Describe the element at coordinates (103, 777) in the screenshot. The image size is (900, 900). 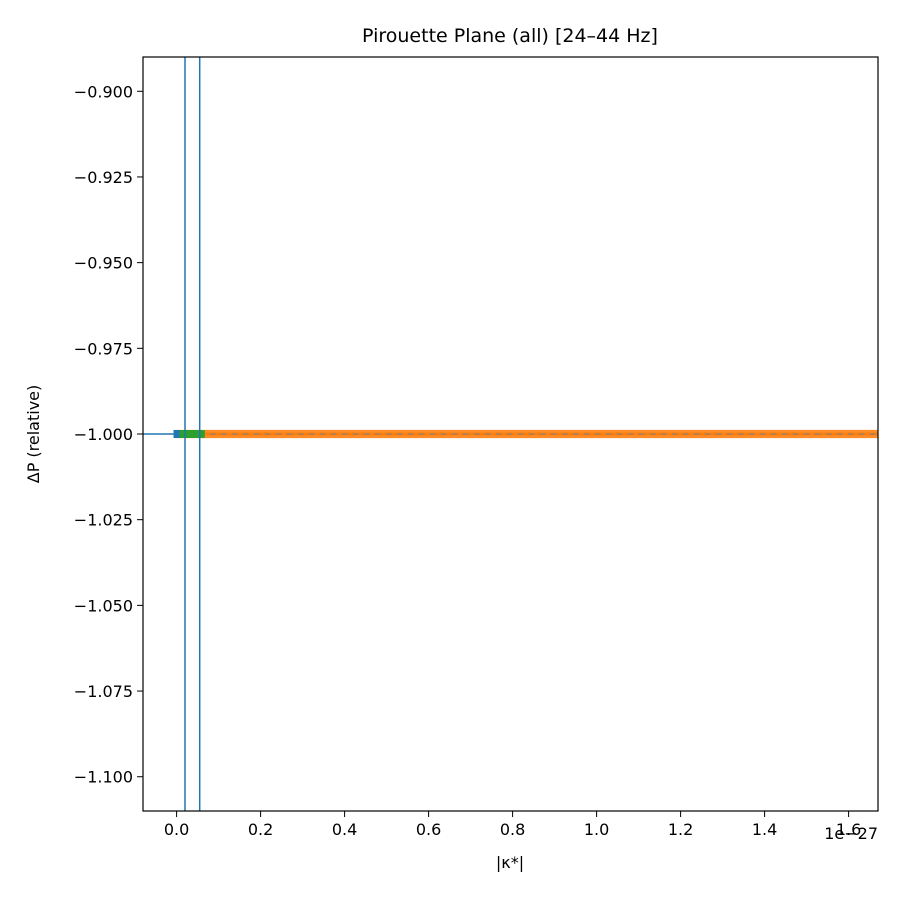
I see `y-tick-label: −1.100` at that location.